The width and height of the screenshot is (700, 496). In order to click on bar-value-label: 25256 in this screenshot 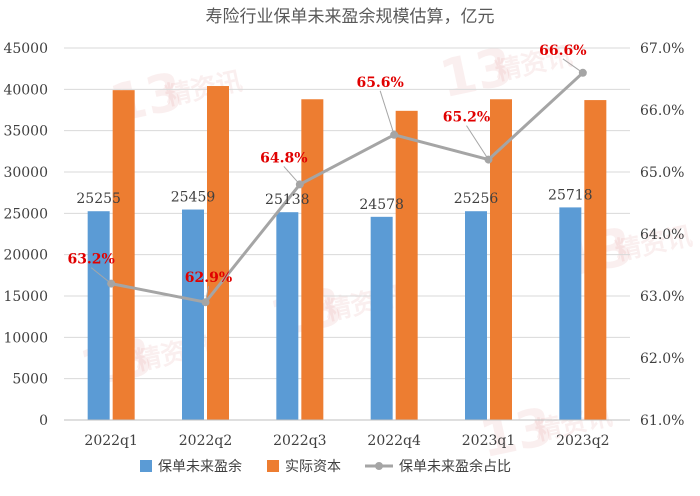, I will do `click(476, 199)`.